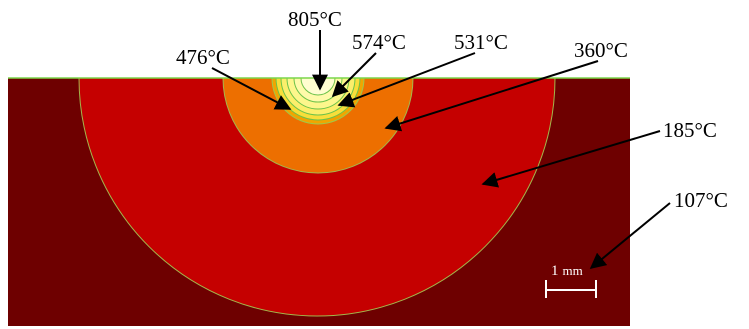  I want to click on scale-bar-label: 1 mm, so click(567, 271).